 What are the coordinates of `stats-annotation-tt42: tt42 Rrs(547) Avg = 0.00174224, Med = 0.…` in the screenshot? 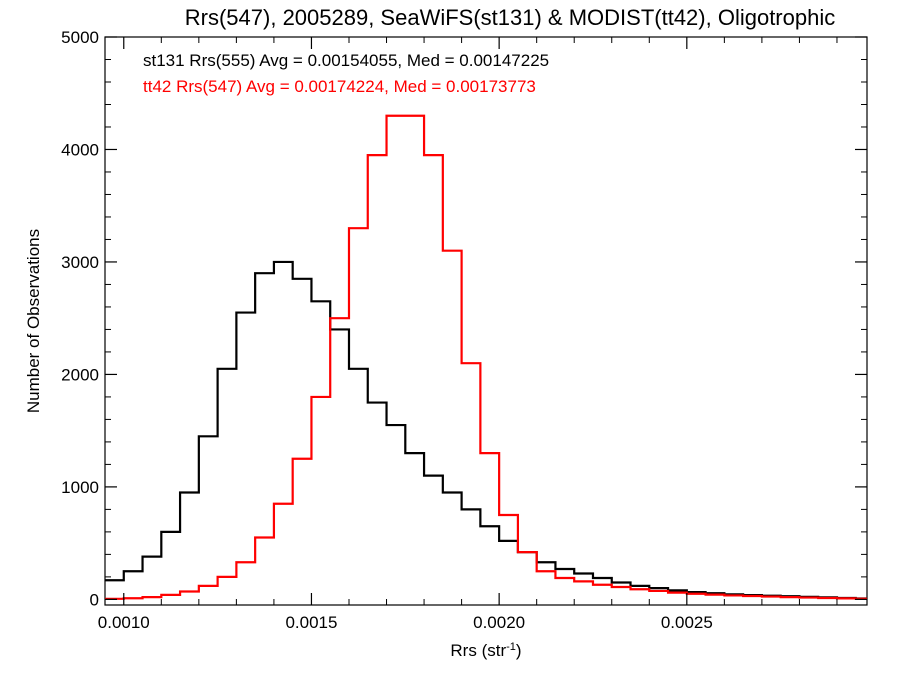 It's located at (339, 86).